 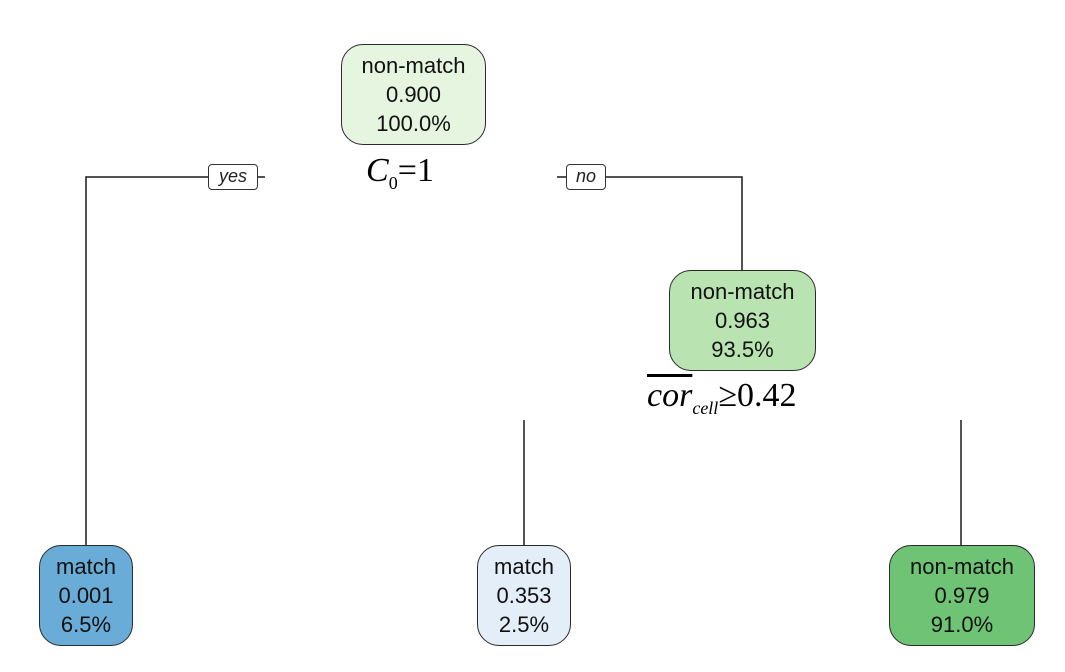 I want to click on split-rule-inner: corcell≥0.42, so click(x=721, y=402).